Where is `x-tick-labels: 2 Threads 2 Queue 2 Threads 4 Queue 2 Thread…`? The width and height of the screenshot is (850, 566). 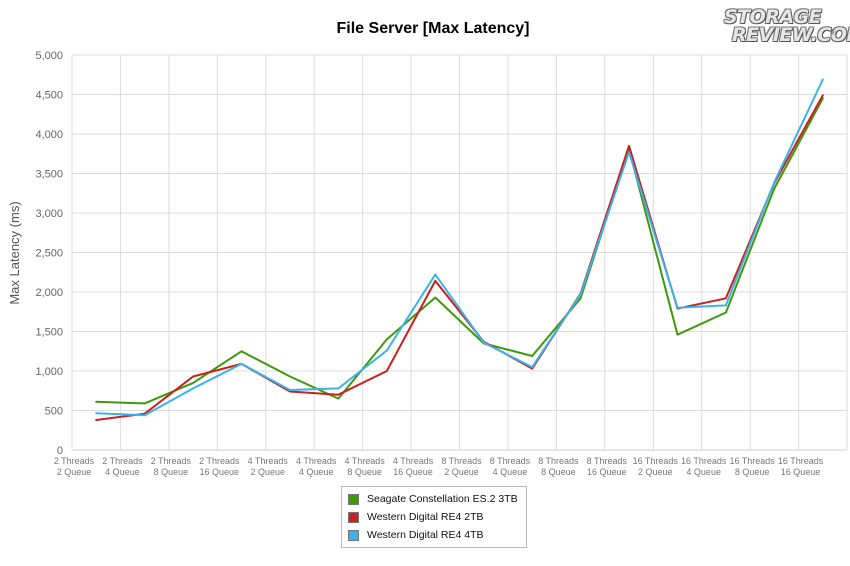
x-tick-labels: 2 Threads 2 Queue 2 Threads 4 Queue 2 Thread… is located at coordinates (439, 466).